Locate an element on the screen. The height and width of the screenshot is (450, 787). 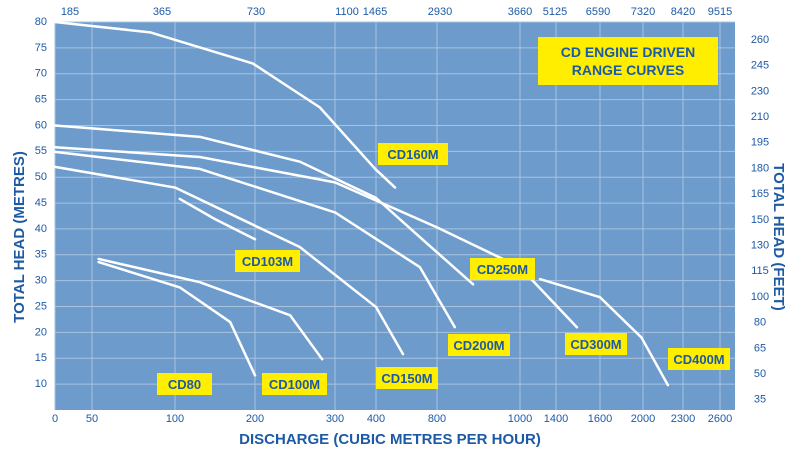
y-axis-label: TOTAL HEAD (METRES) is located at coordinates (19, 237).